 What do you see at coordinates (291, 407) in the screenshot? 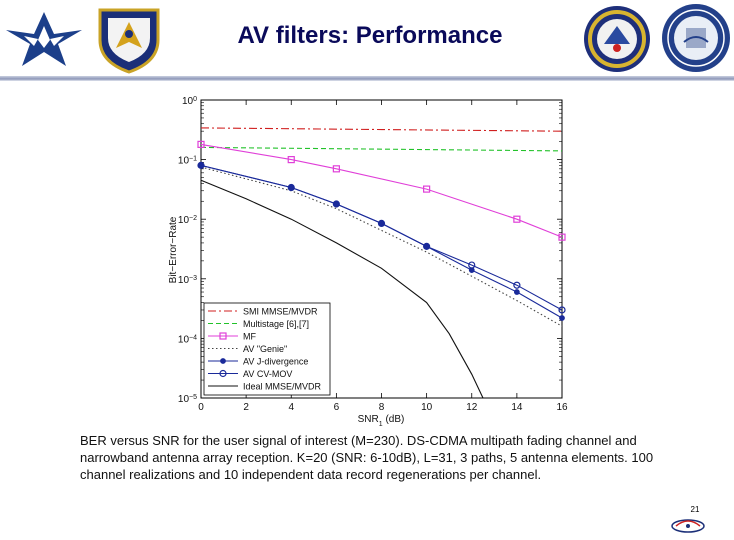
I see `x-tick-label: 4` at bounding box center [291, 407].